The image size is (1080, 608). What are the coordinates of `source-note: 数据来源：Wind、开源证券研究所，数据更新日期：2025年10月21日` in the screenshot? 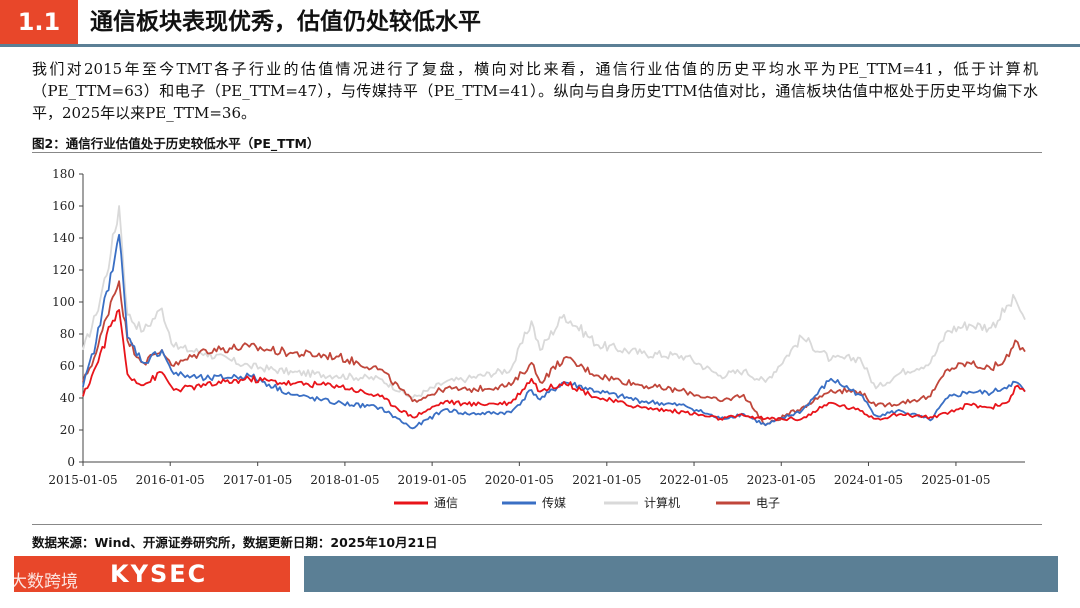 It's located at (235, 542).